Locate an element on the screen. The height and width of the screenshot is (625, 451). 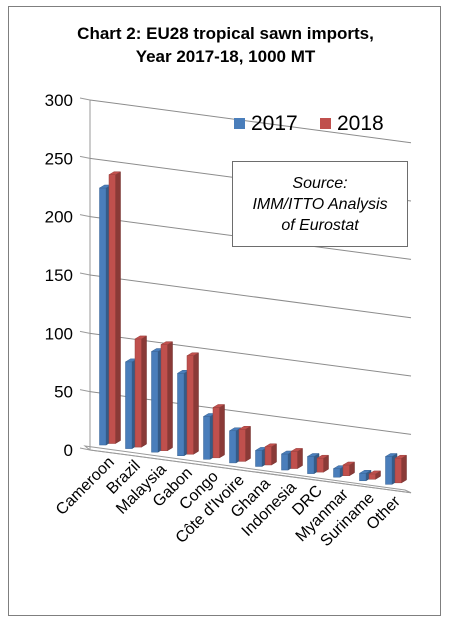
bar-2017-Malaysia is located at coordinates (155, 402).